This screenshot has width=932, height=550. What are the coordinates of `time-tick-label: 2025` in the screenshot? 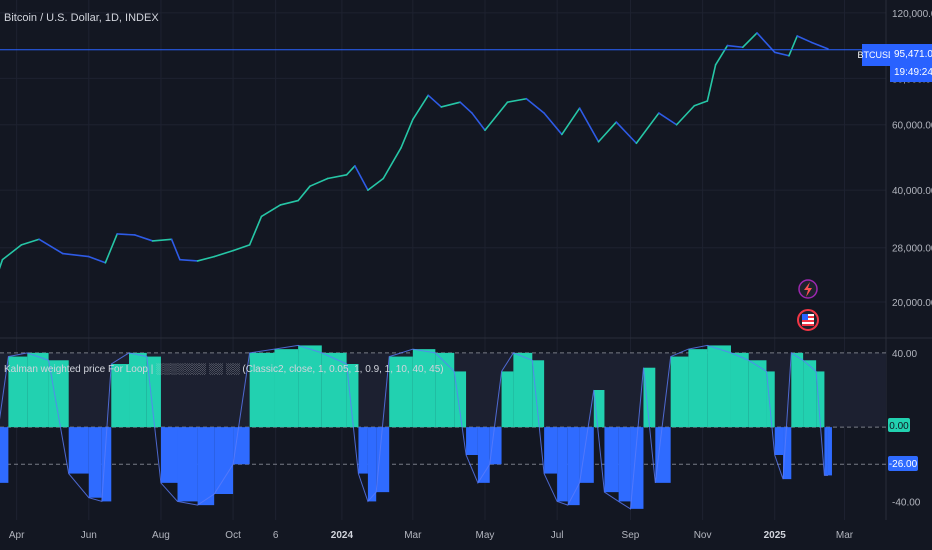 It's located at (775, 535).